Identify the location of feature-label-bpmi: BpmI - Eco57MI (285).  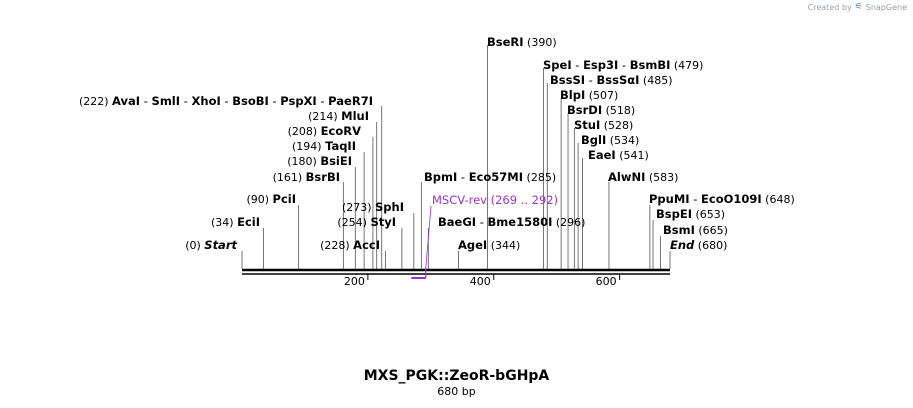
(490, 177).